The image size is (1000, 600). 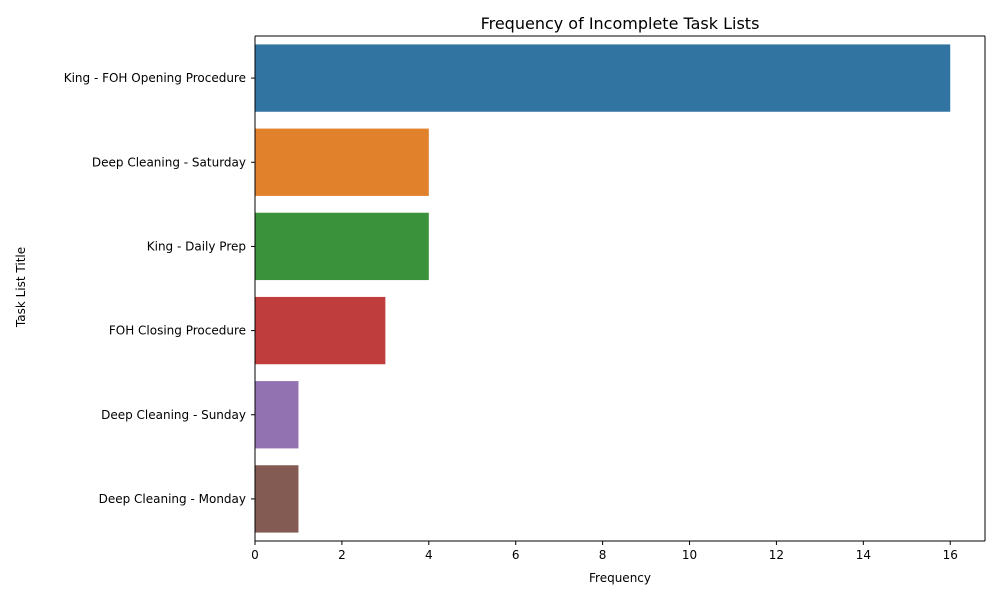 What do you see at coordinates (196, 246) in the screenshot?
I see `y-tick-label: King - Daily Prep` at bounding box center [196, 246].